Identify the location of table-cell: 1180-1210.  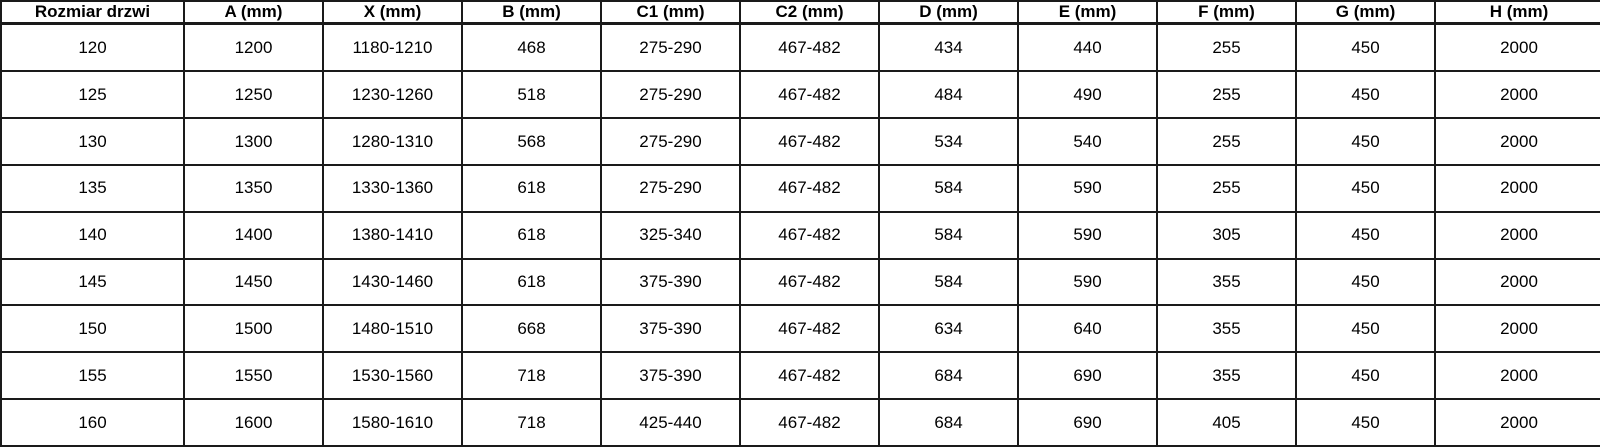
(392, 47).